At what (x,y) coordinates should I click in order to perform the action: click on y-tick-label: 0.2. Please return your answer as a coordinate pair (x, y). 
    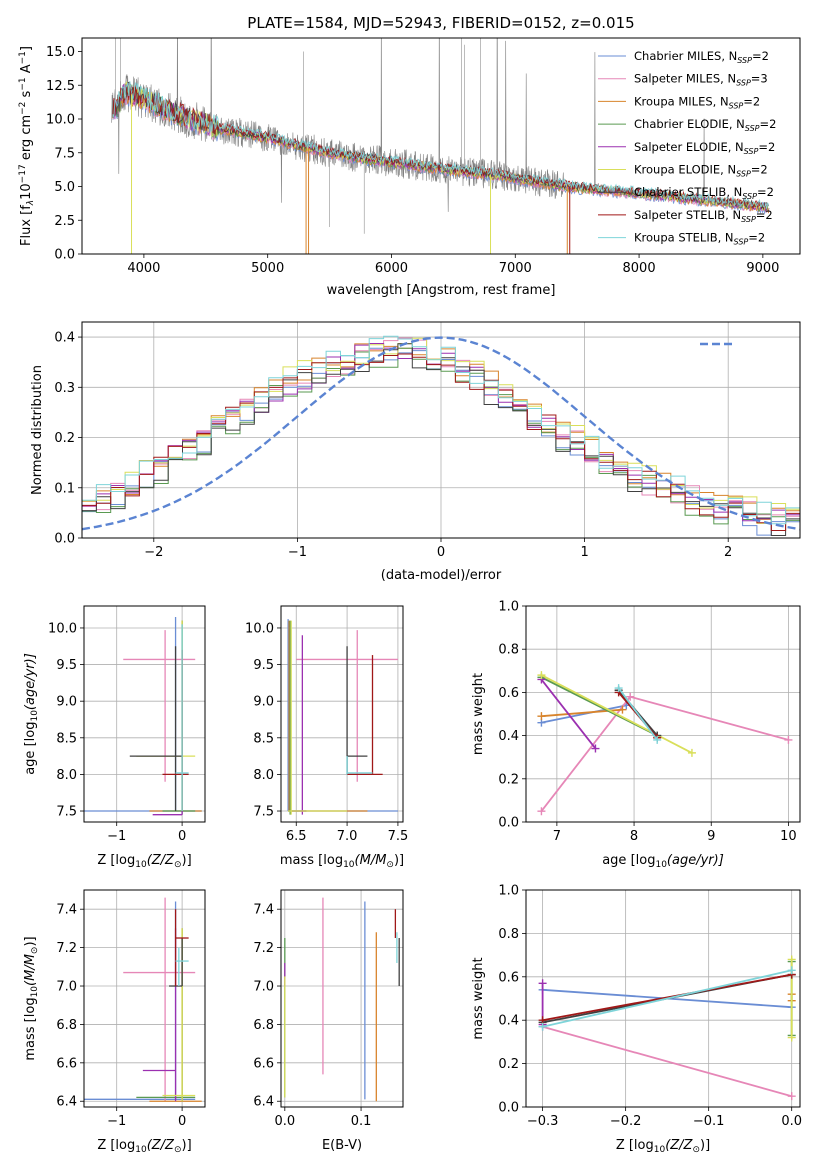
    Looking at the image, I should click on (508, 1064).